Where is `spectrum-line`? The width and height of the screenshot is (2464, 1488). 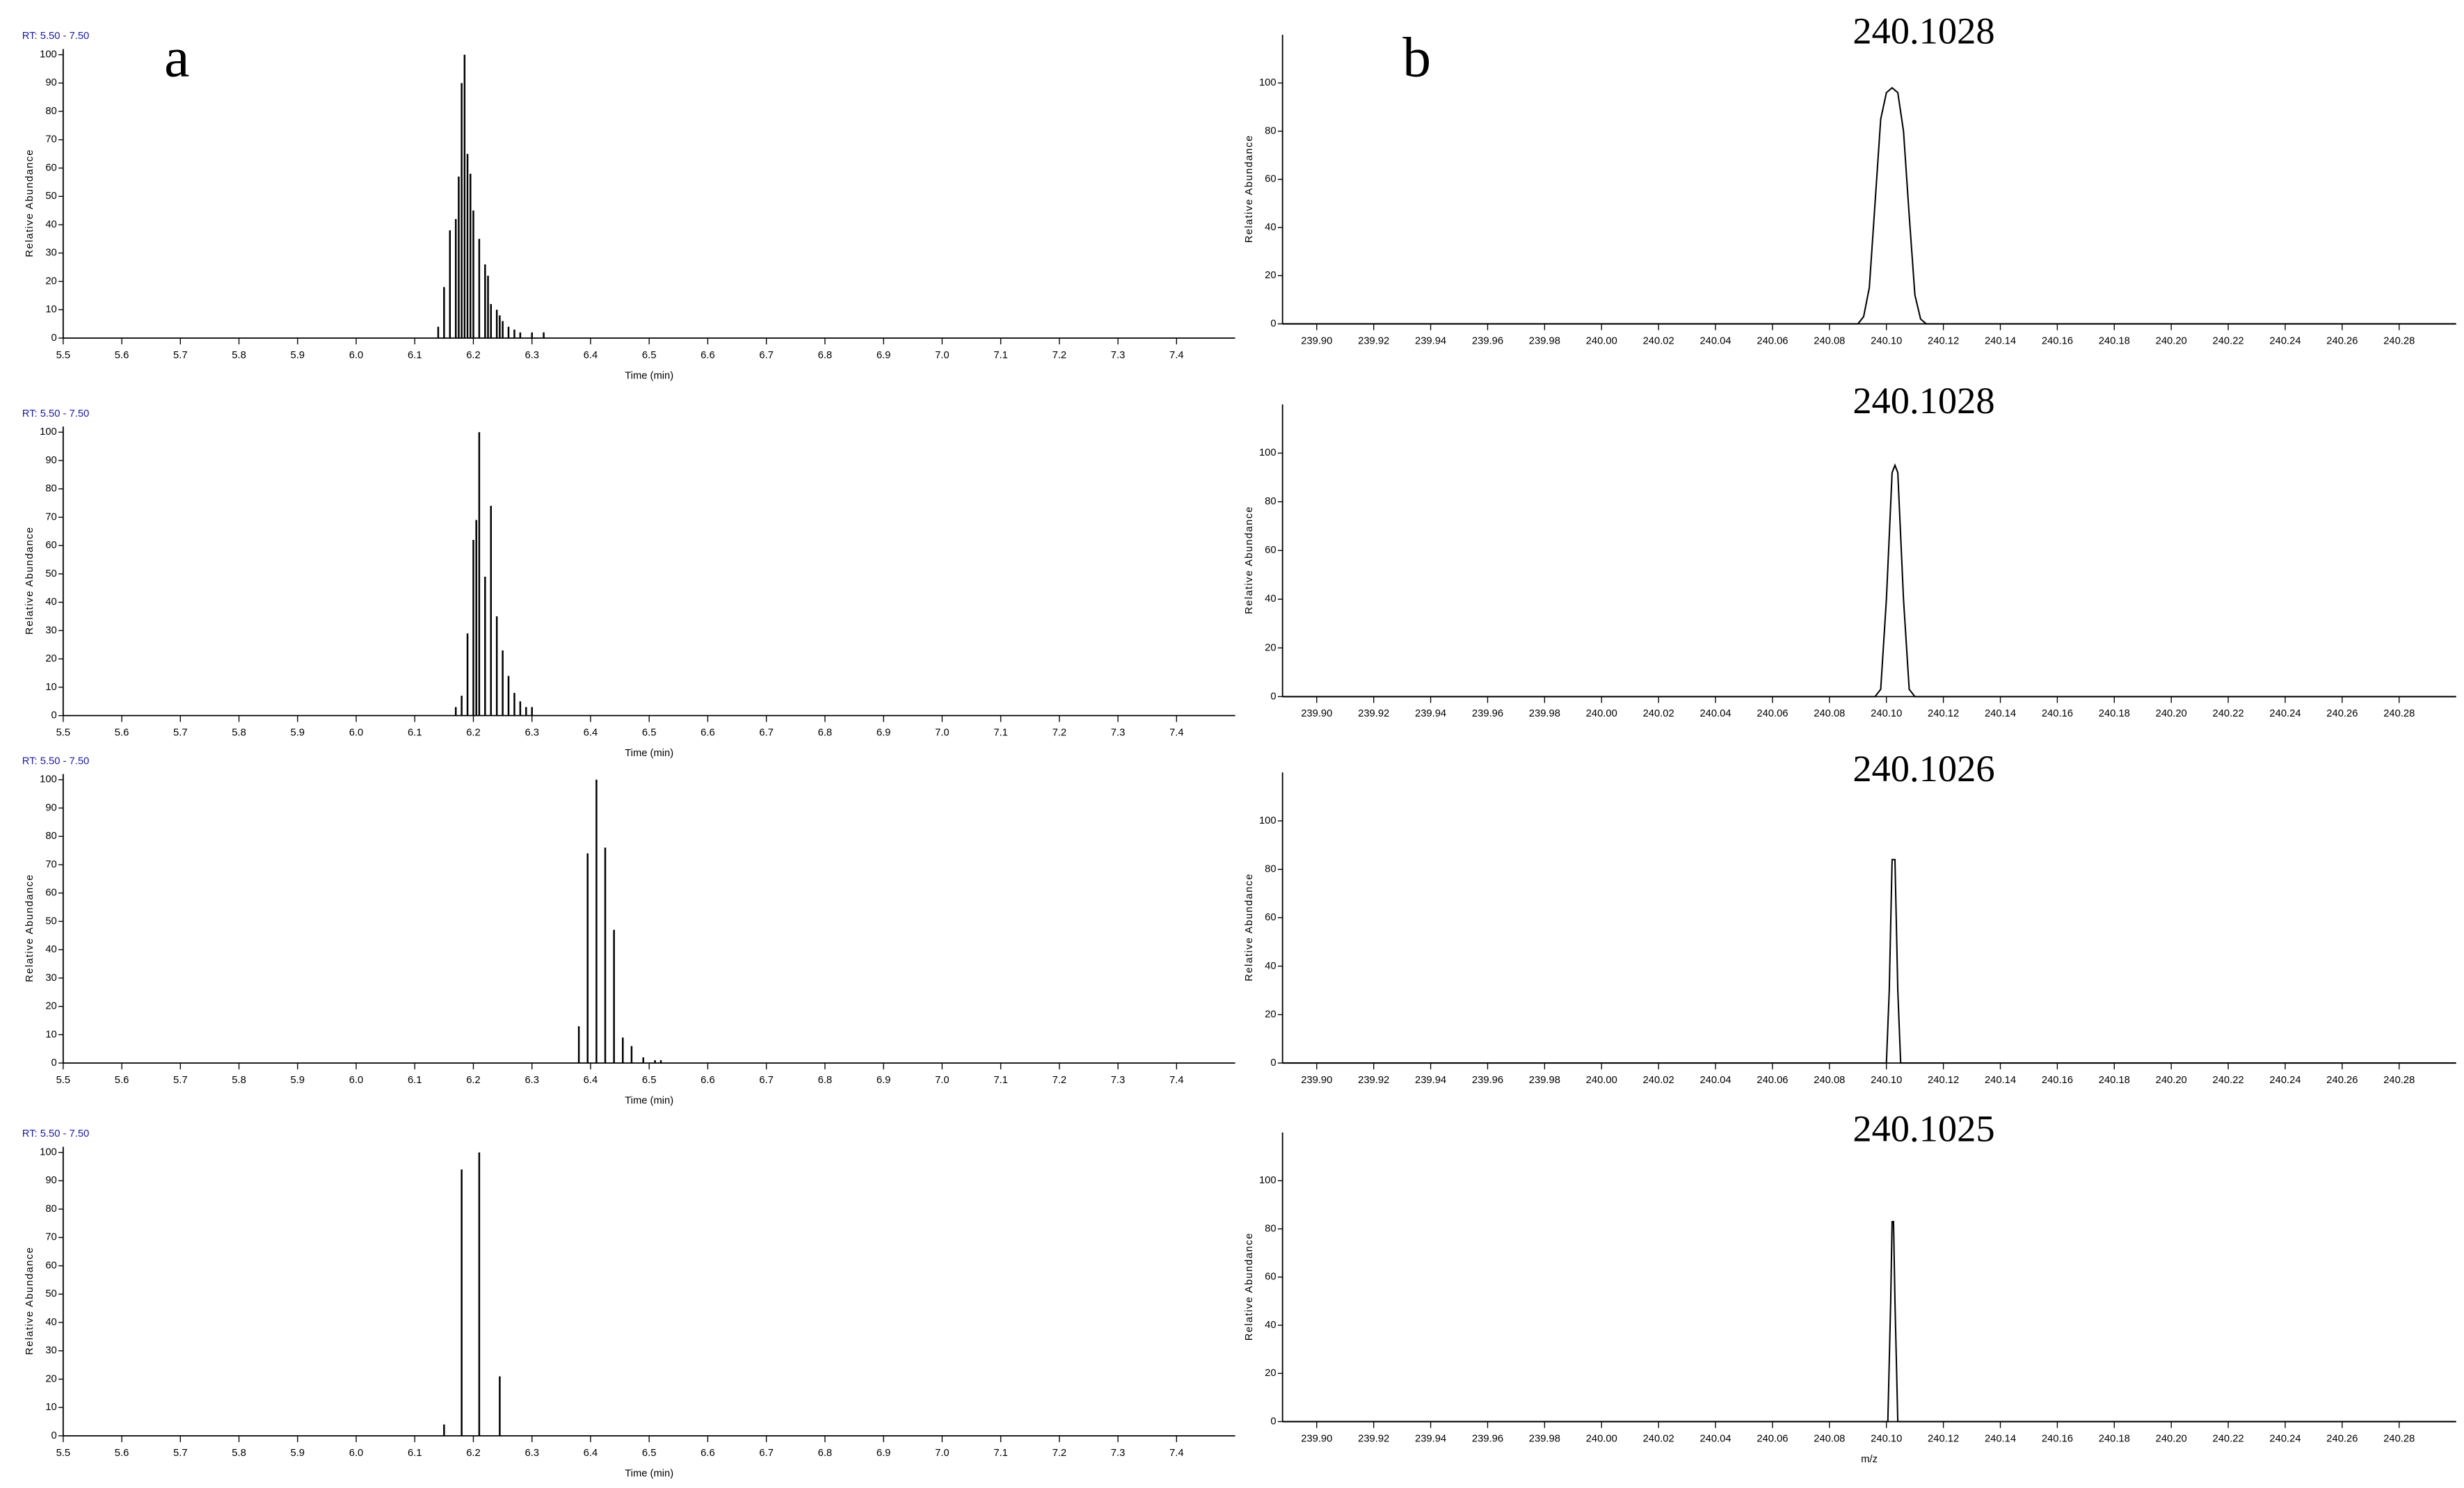 spectrum-line is located at coordinates (1869, 205).